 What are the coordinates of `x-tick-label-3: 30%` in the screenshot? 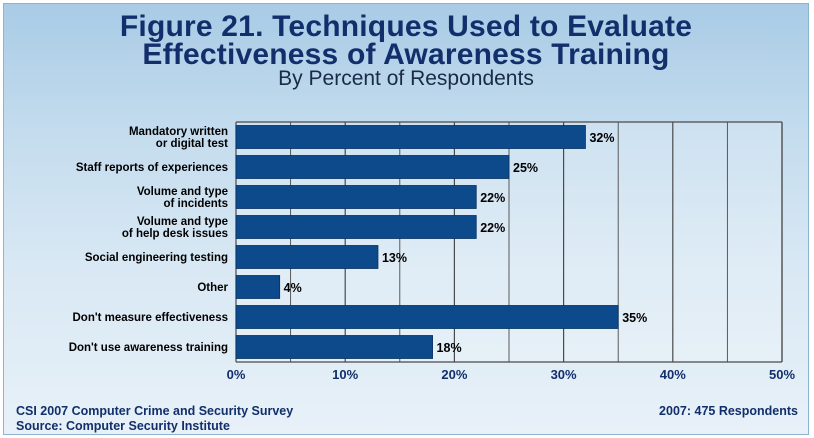 It's located at (564, 374).